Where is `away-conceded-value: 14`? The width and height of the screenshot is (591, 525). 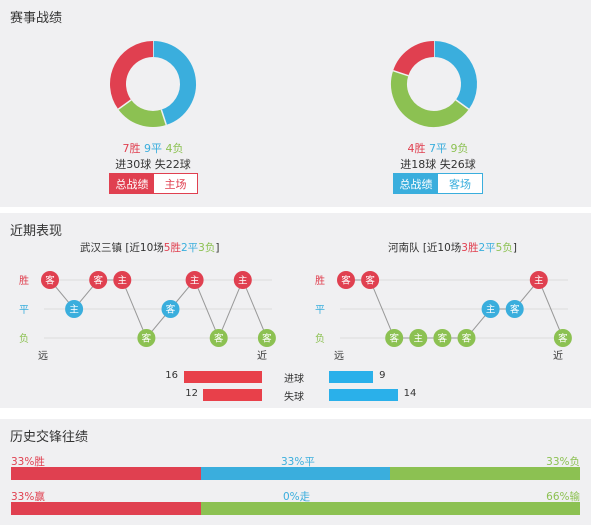 away-conceded-value: 14 is located at coordinates (410, 393).